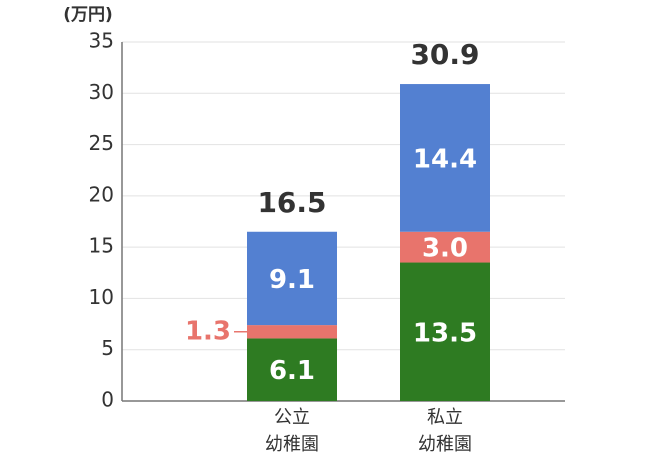  What do you see at coordinates (291, 202) in the screenshot?
I see `total-label: 16.5` at bounding box center [291, 202].